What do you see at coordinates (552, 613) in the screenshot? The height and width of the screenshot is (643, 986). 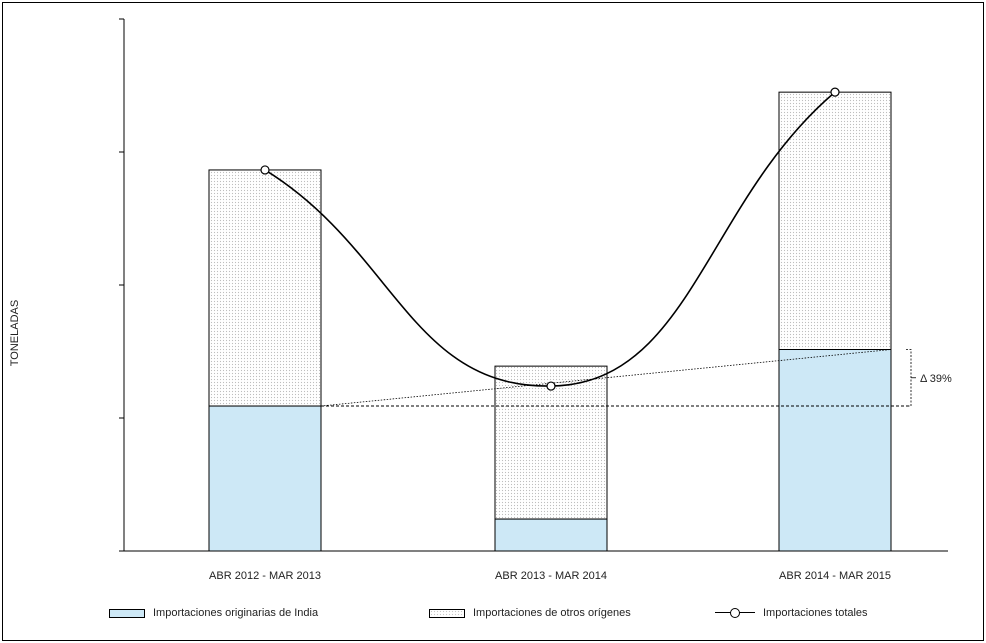 I see `legend-label-other: Importaciones de otros orígenes` at bounding box center [552, 613].